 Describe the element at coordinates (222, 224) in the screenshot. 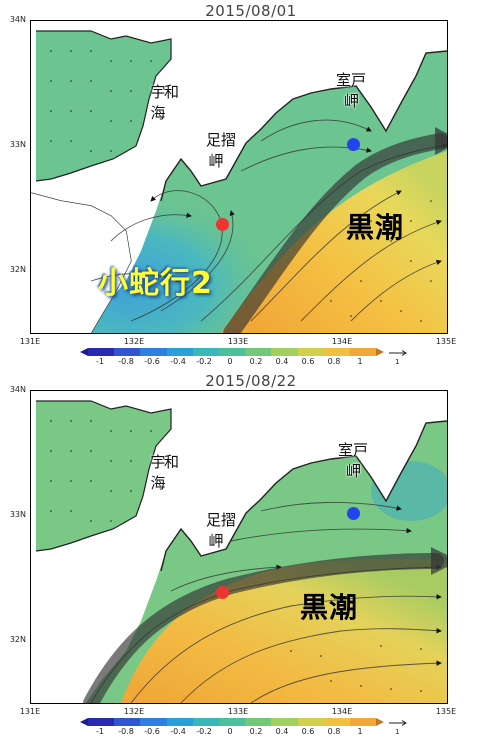

I see `red-station-marker` at that location.